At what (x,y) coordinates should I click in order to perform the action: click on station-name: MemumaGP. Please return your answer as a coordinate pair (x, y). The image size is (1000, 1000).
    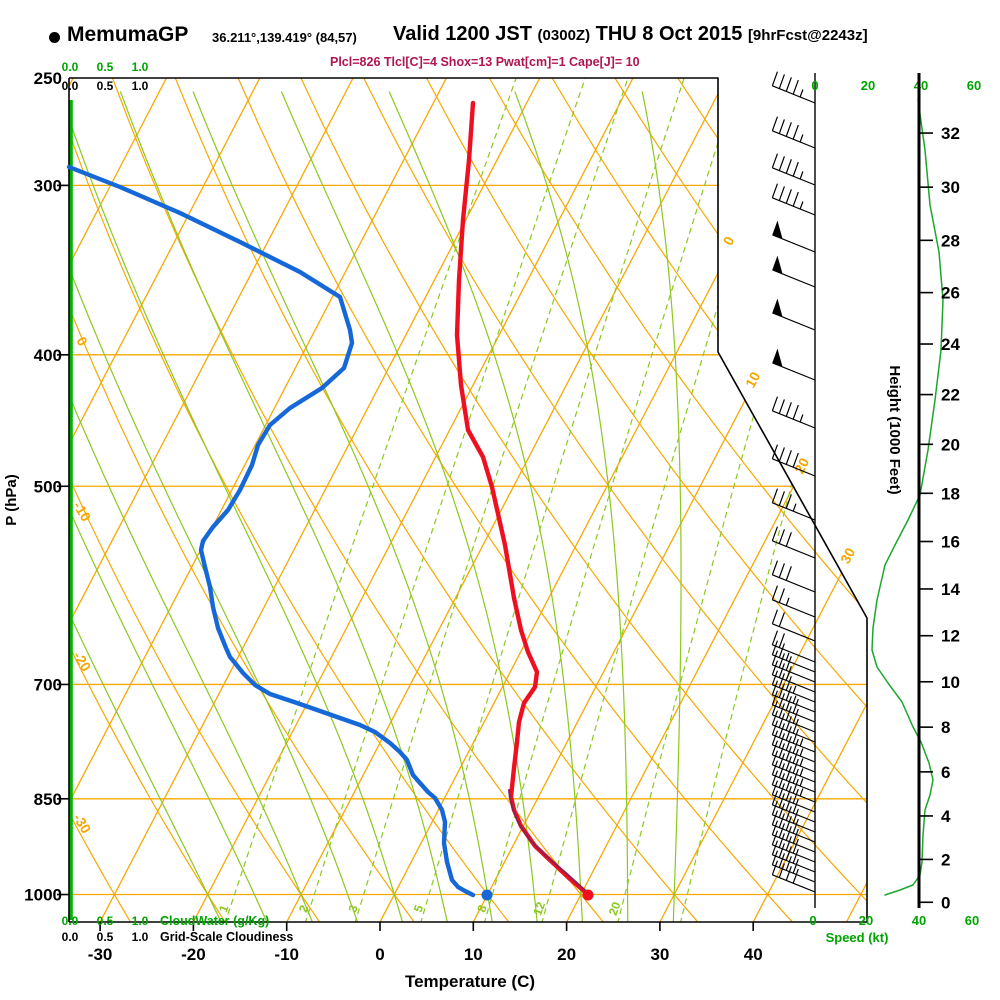
    Looking at the image, I should click on (128, 34).